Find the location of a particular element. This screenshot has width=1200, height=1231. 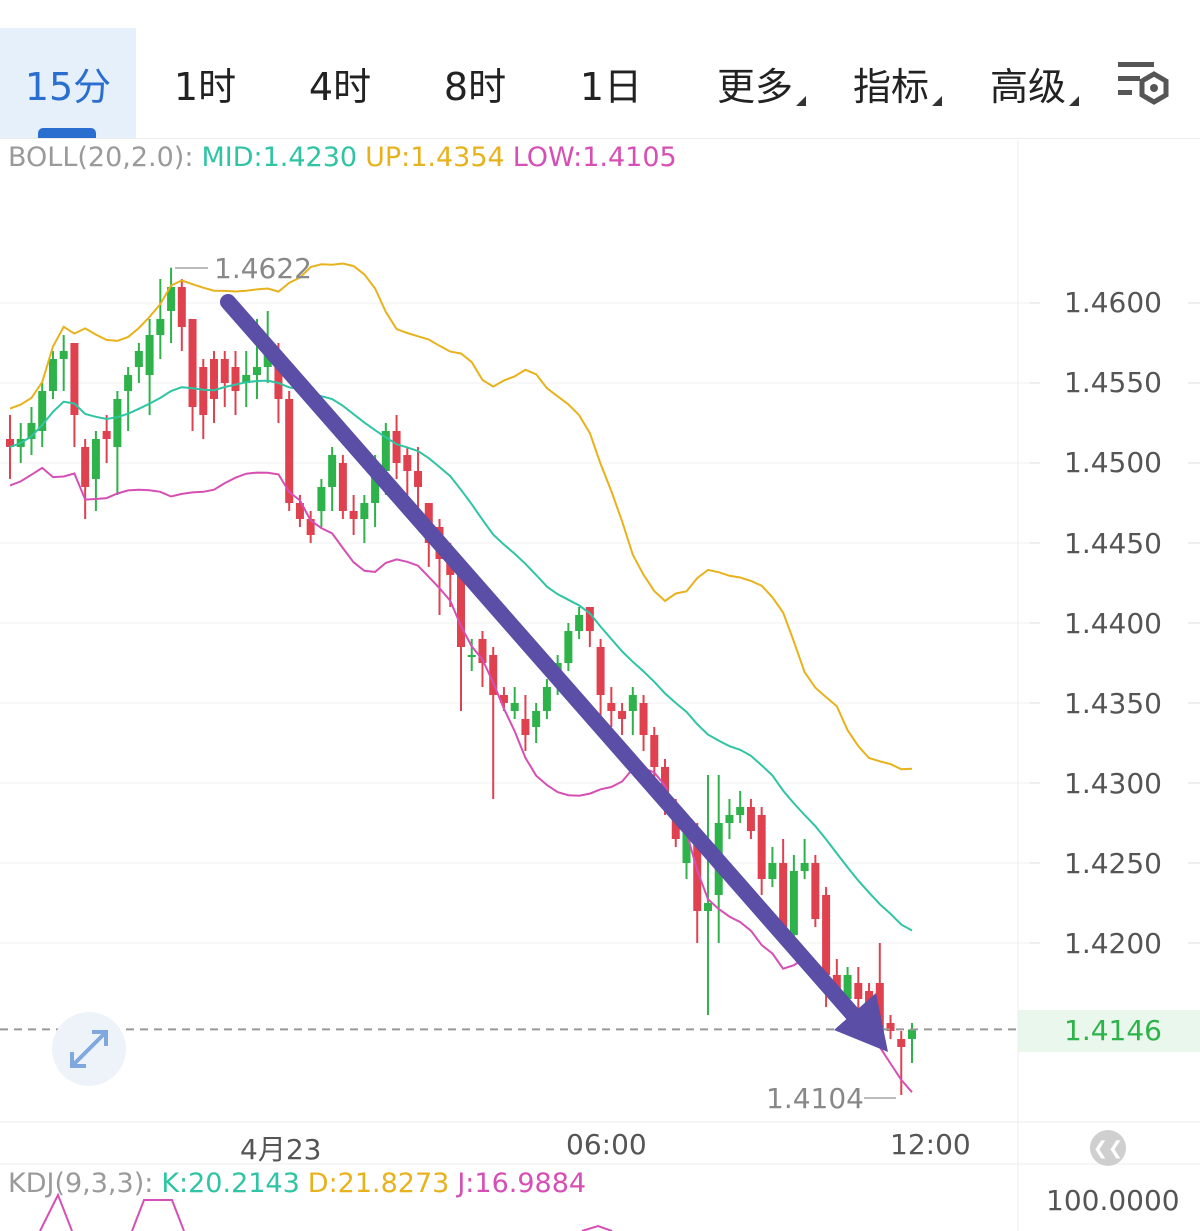

tab-advanced: 高级 is located at coordinates (1028, 83).